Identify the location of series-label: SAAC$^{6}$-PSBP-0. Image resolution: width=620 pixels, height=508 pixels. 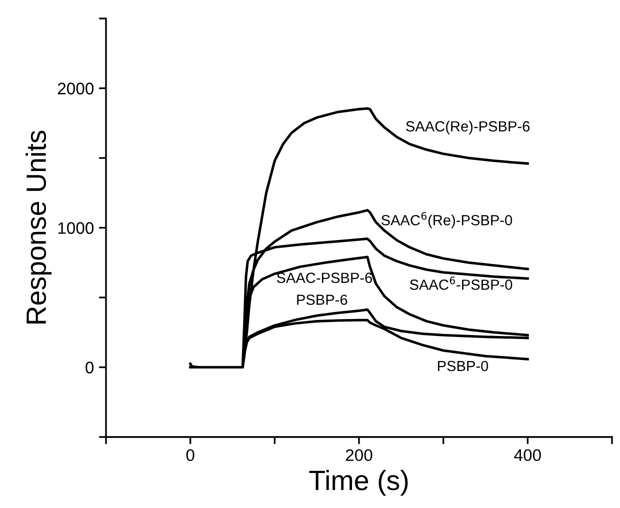
(461, 283).